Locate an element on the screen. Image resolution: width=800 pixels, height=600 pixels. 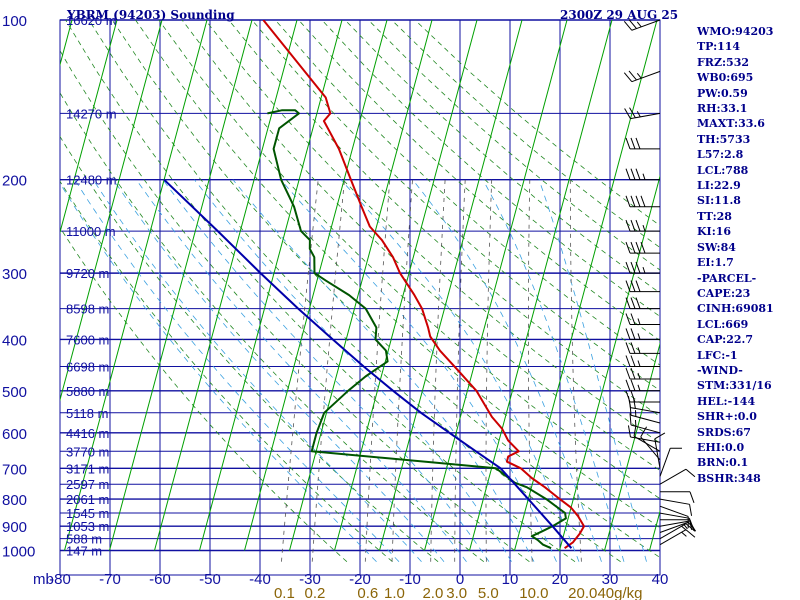
index-line: TP:114 is located at coordinates (719, 47).